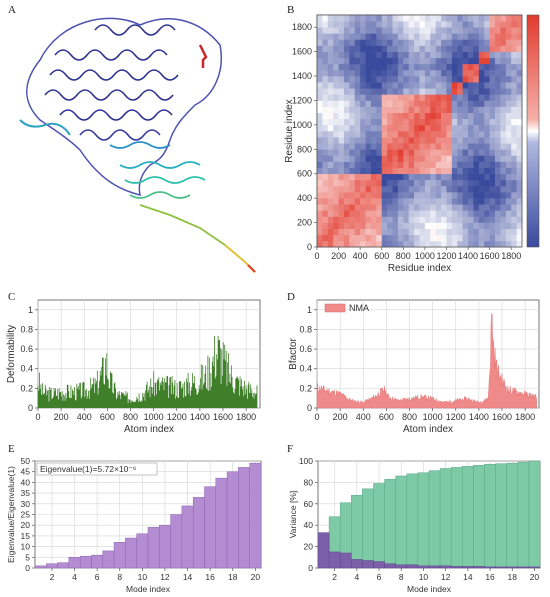 This screenshot has height=597, width=550. I want to click on cumulative-variance-bar, so click(523, 515).